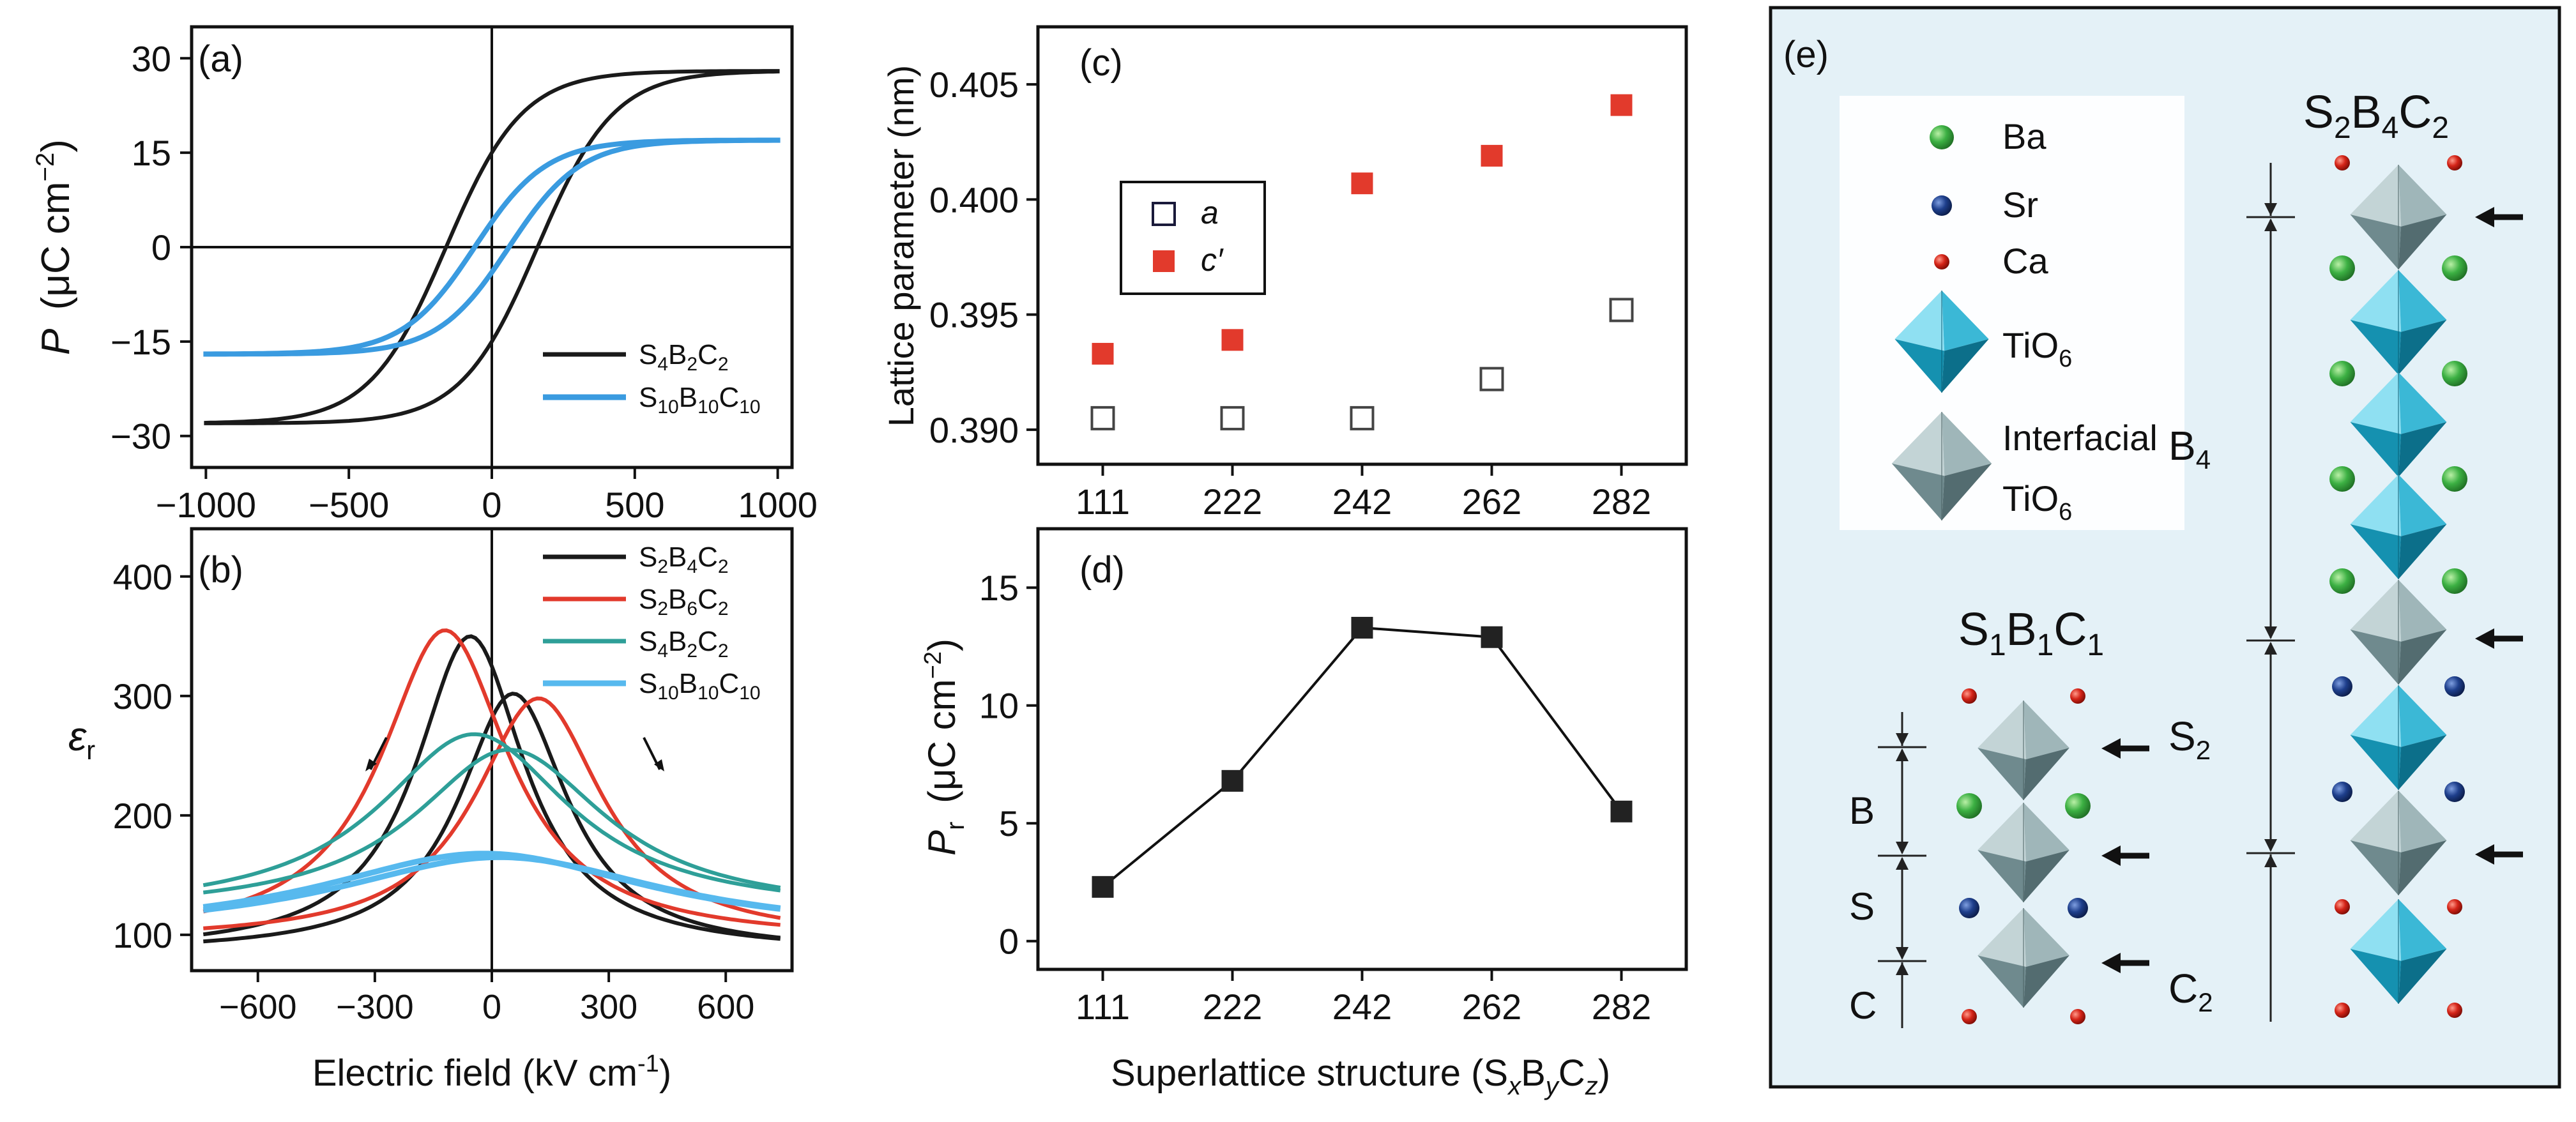  Describe the element at coordinates (1621, 501) in the screenshot. I see `panel-c-xtick-label-4: 282` at that location.